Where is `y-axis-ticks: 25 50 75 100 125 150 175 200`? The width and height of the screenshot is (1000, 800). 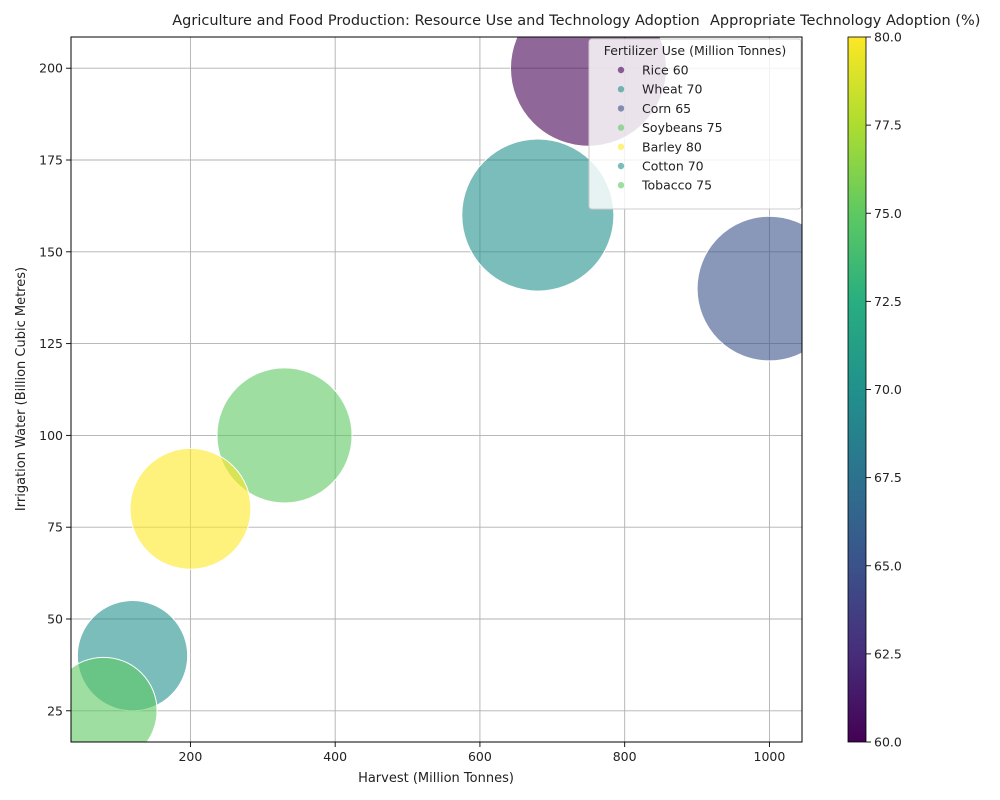 y-axis-ticks: 25 50 75 100 125 150 175 200 is located at coordinates (55, 389).